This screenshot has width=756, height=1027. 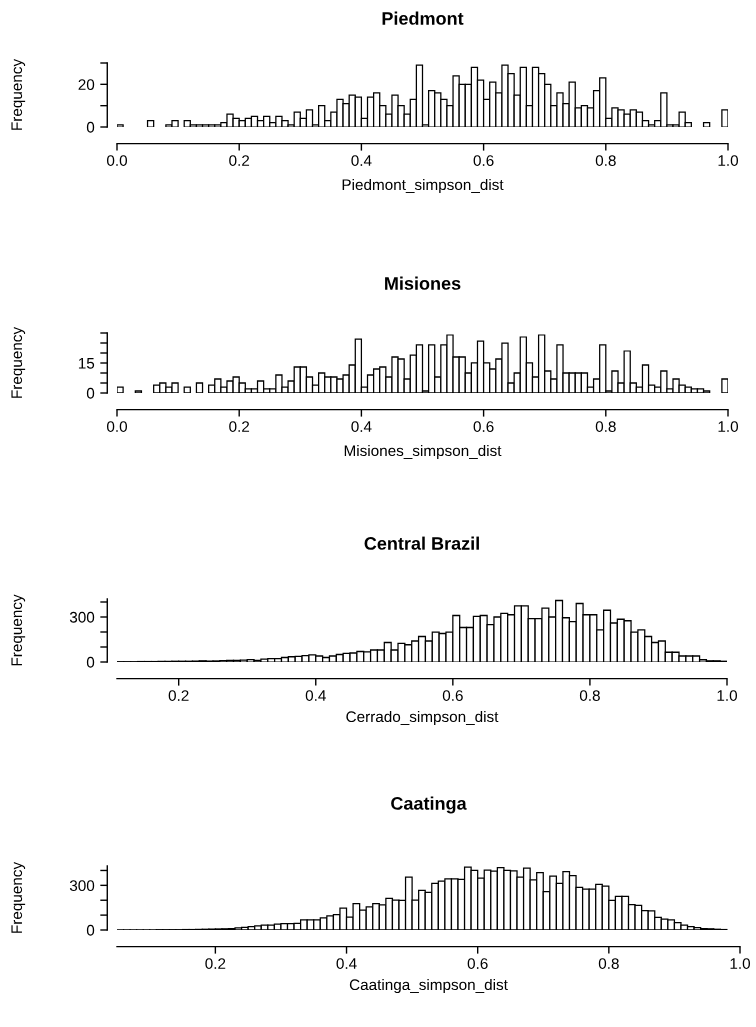 I want to click on y-tick-label: 15, so click(x=86, y=363).